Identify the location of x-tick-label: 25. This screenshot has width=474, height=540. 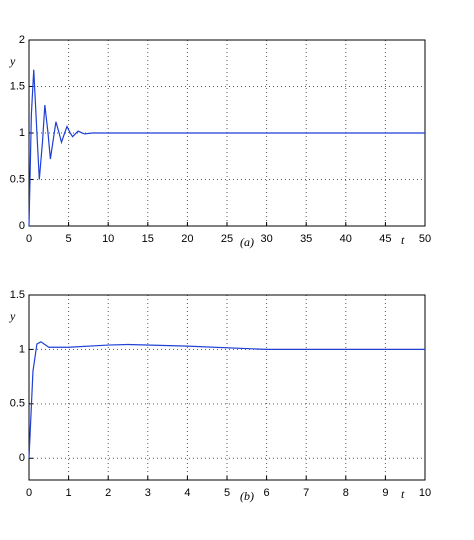
(227, 239).